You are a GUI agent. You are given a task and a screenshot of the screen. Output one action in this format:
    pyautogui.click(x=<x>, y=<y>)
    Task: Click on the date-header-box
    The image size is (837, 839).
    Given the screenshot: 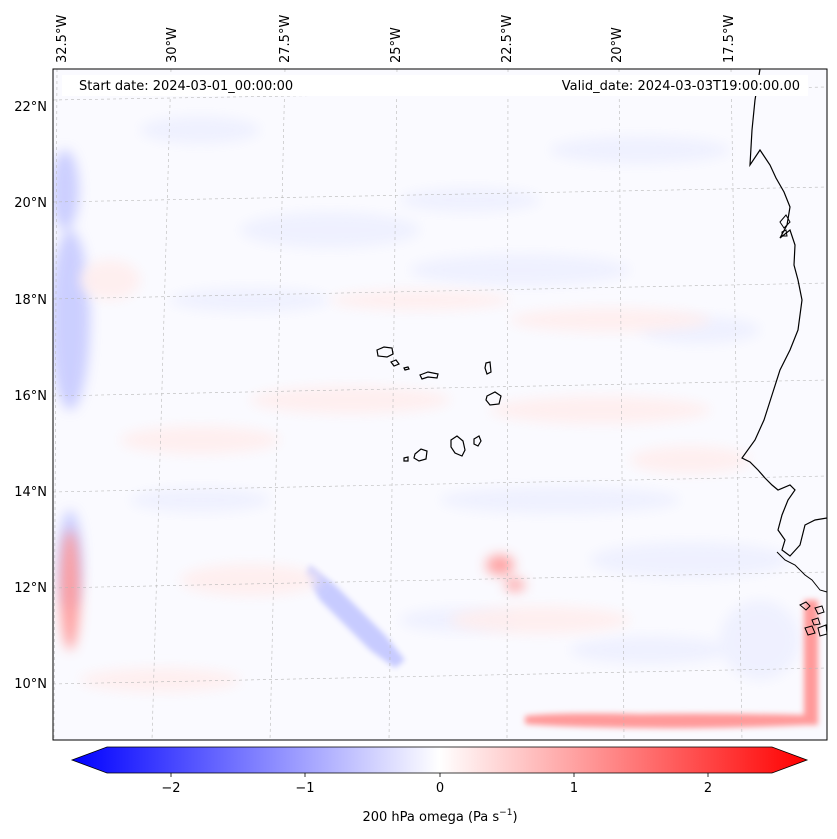 What is the action you would take?
    pyautogui.click(x=435, y=85)
    